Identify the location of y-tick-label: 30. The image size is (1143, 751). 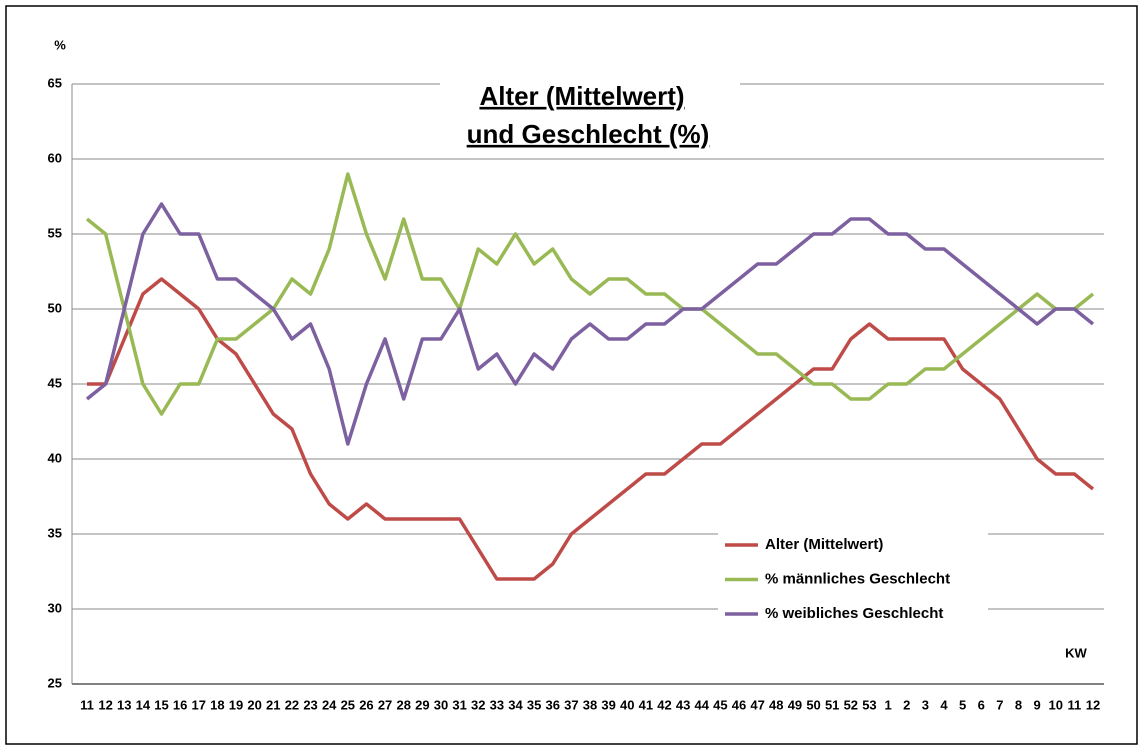
(55, 607).